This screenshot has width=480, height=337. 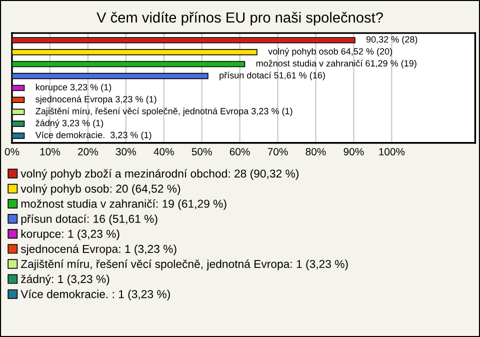 What do you see at coordinates (100, 189) in the screenshot?
I see `legend-label: volný pohyb osob: 20 (64,52 %)` at bounding box center [100, 189].